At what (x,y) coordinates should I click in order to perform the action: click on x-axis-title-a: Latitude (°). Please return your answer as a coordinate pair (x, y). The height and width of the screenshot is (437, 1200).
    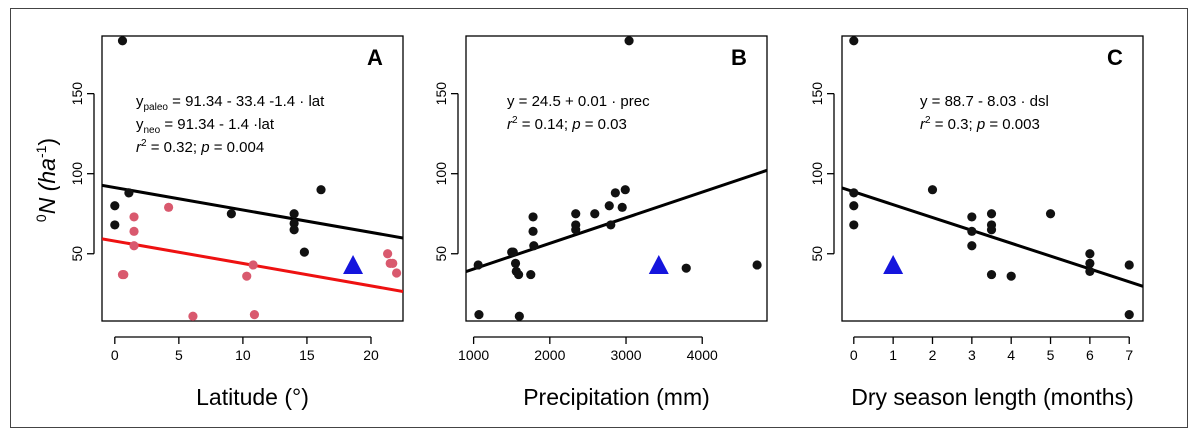
    Looking at the image, I should click on (252, 397).